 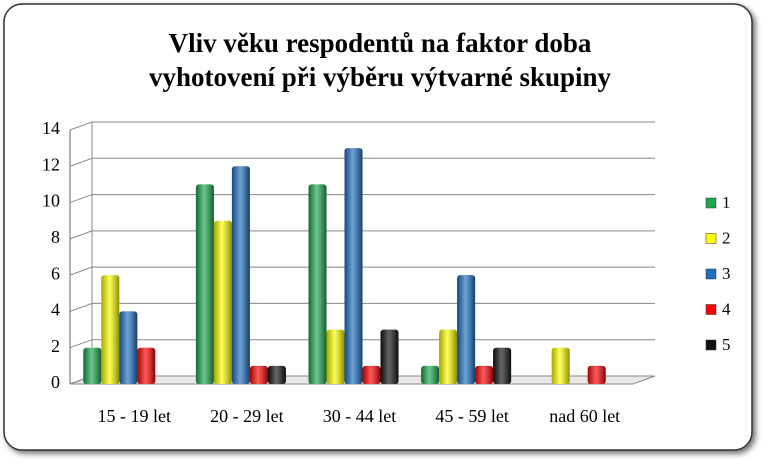 I want to click on legend-label: 3, so click(x=726, y=273).